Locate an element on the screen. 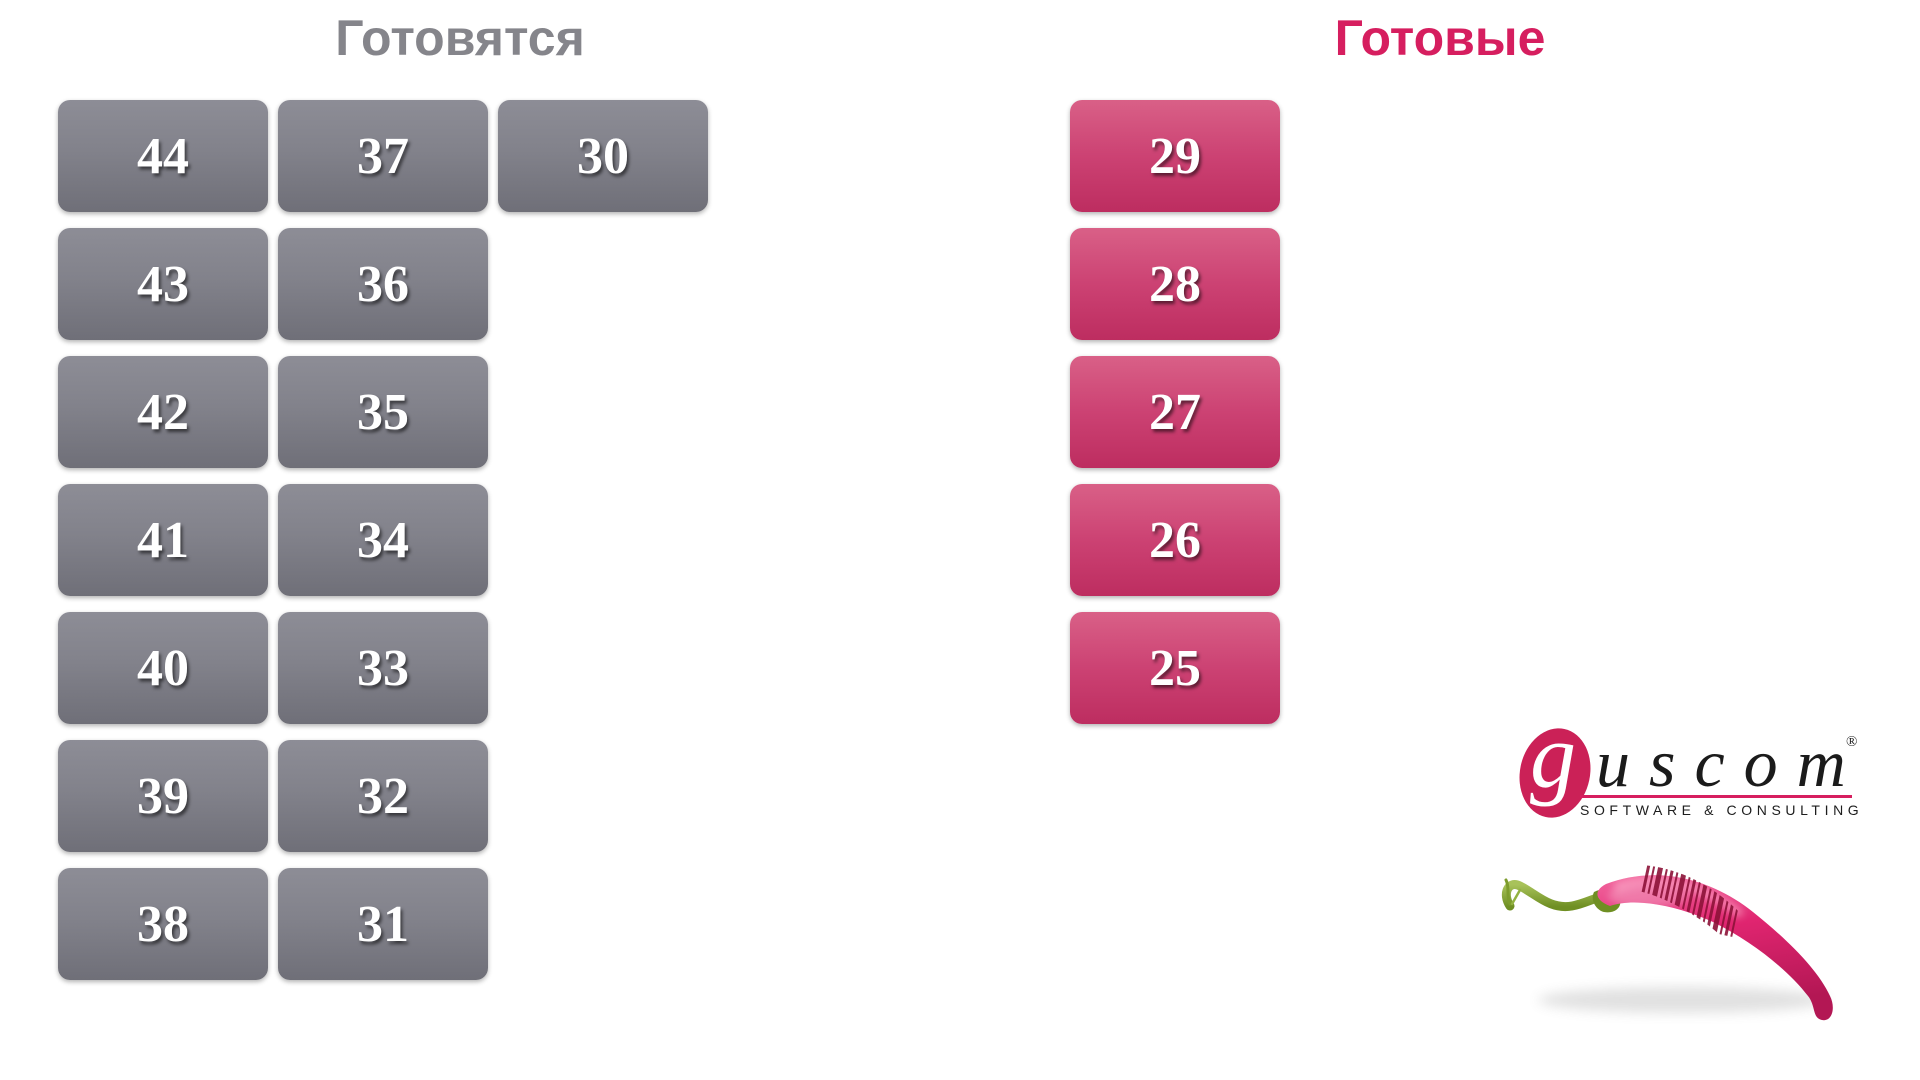 The width and height of the screenshot is (1920, 1080). order-tile: 25 is located at coordinates (1175, 668).